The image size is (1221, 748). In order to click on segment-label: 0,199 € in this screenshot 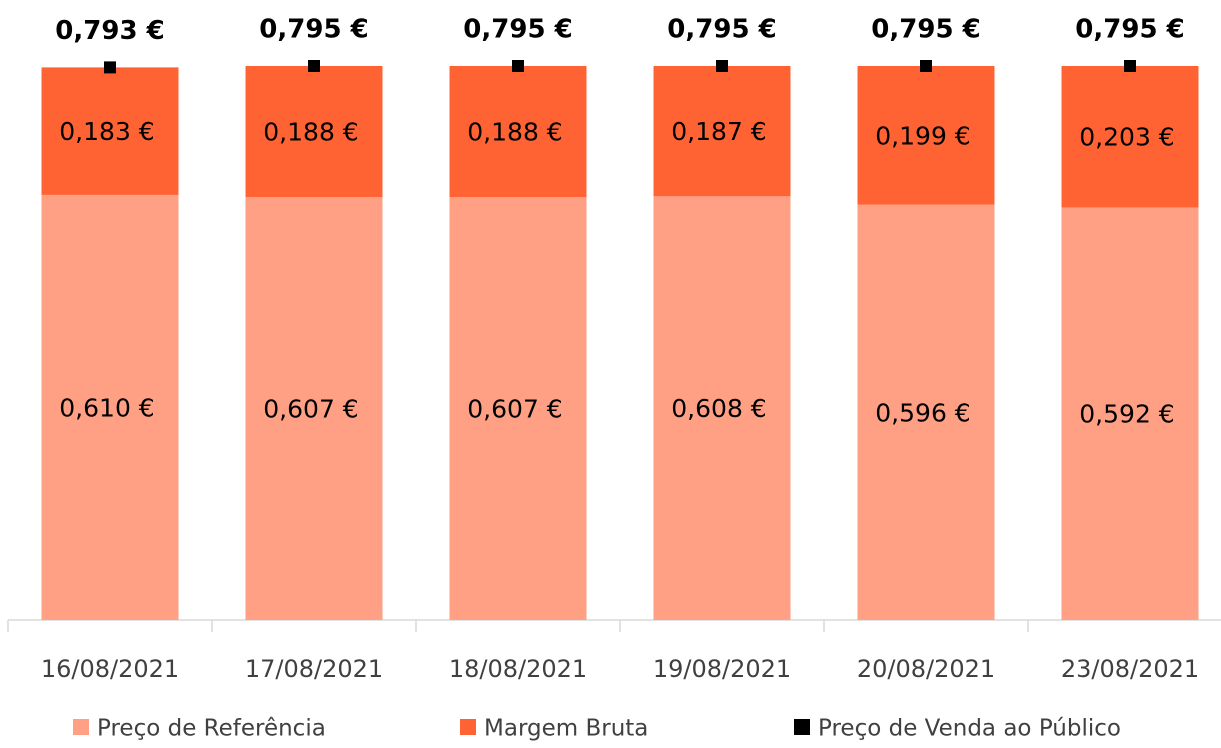, I will do `click(922, 135)`.